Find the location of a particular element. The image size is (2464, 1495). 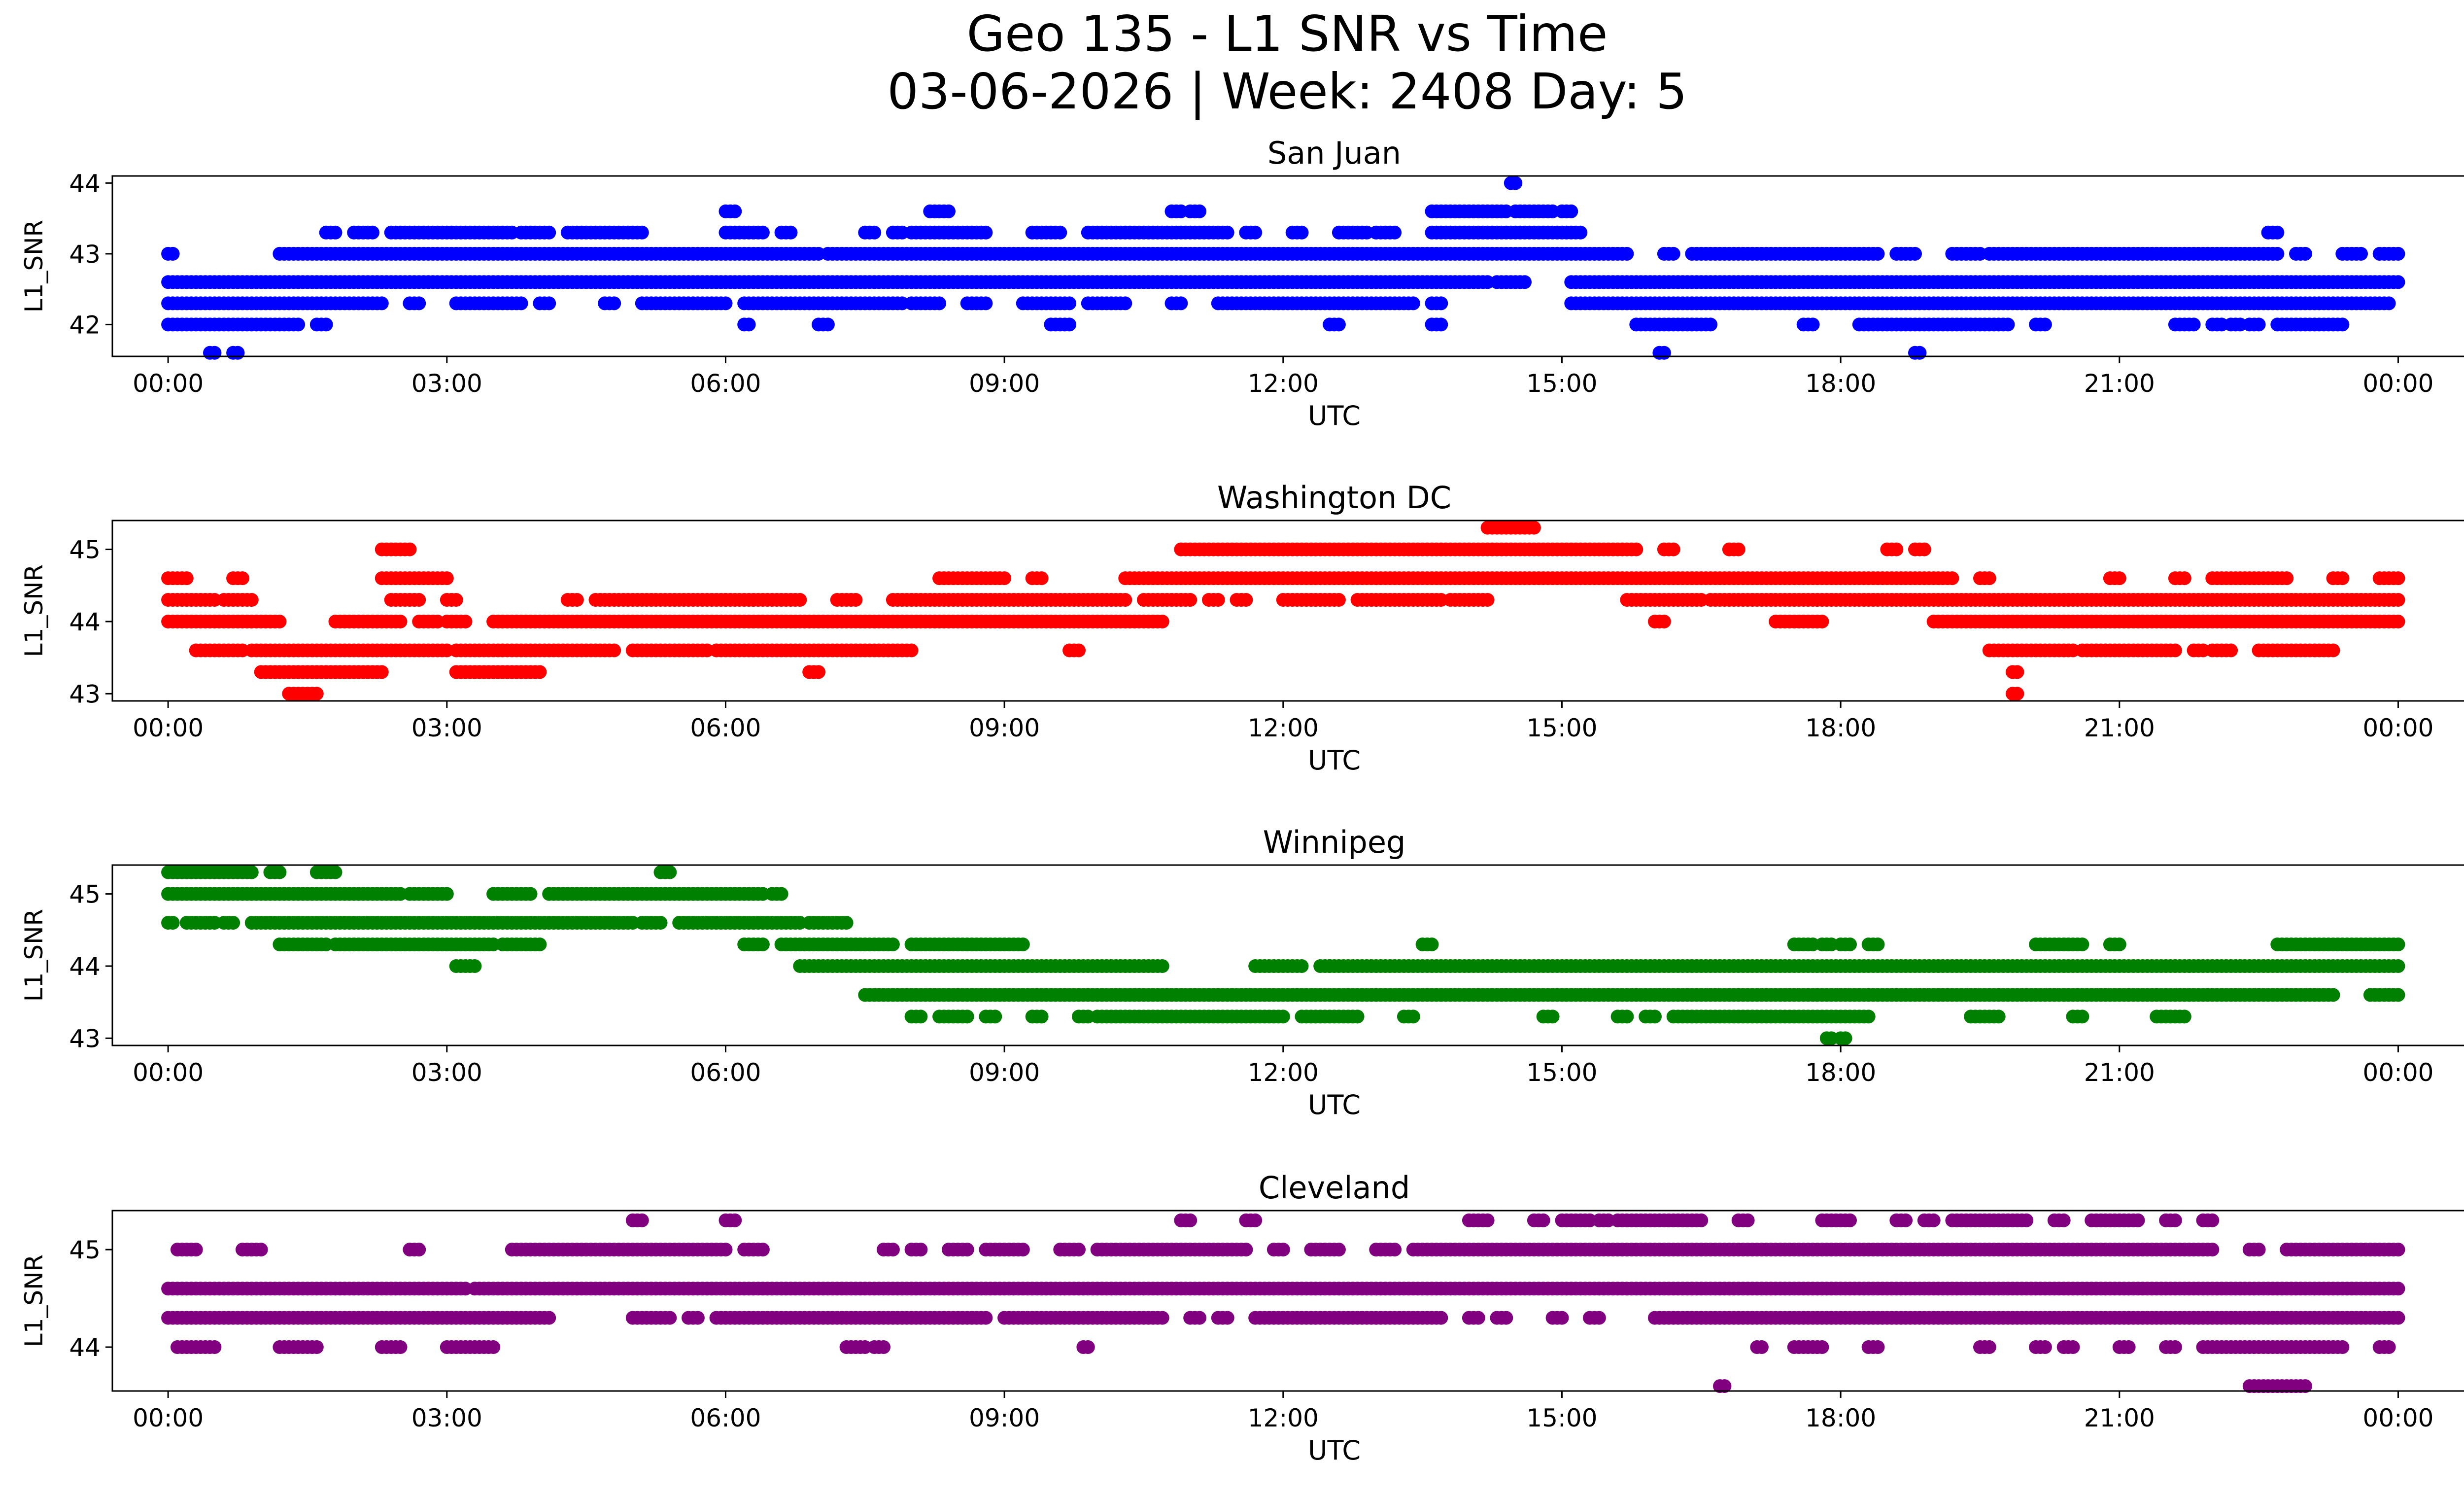

subplot-title: San Juan is located at coordinates (1334, 153).